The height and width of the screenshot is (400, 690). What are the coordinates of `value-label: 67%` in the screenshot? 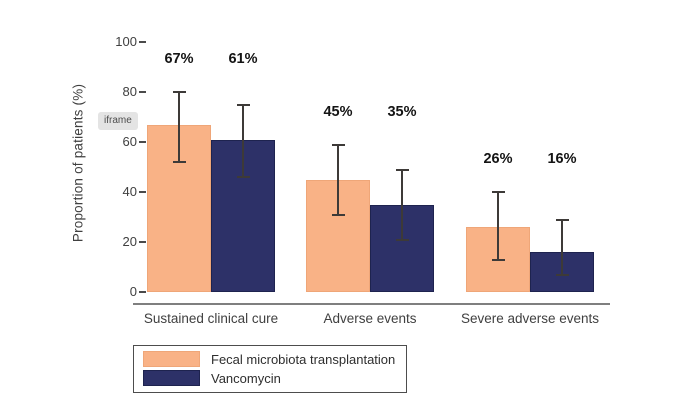 It's located at (179, 59).